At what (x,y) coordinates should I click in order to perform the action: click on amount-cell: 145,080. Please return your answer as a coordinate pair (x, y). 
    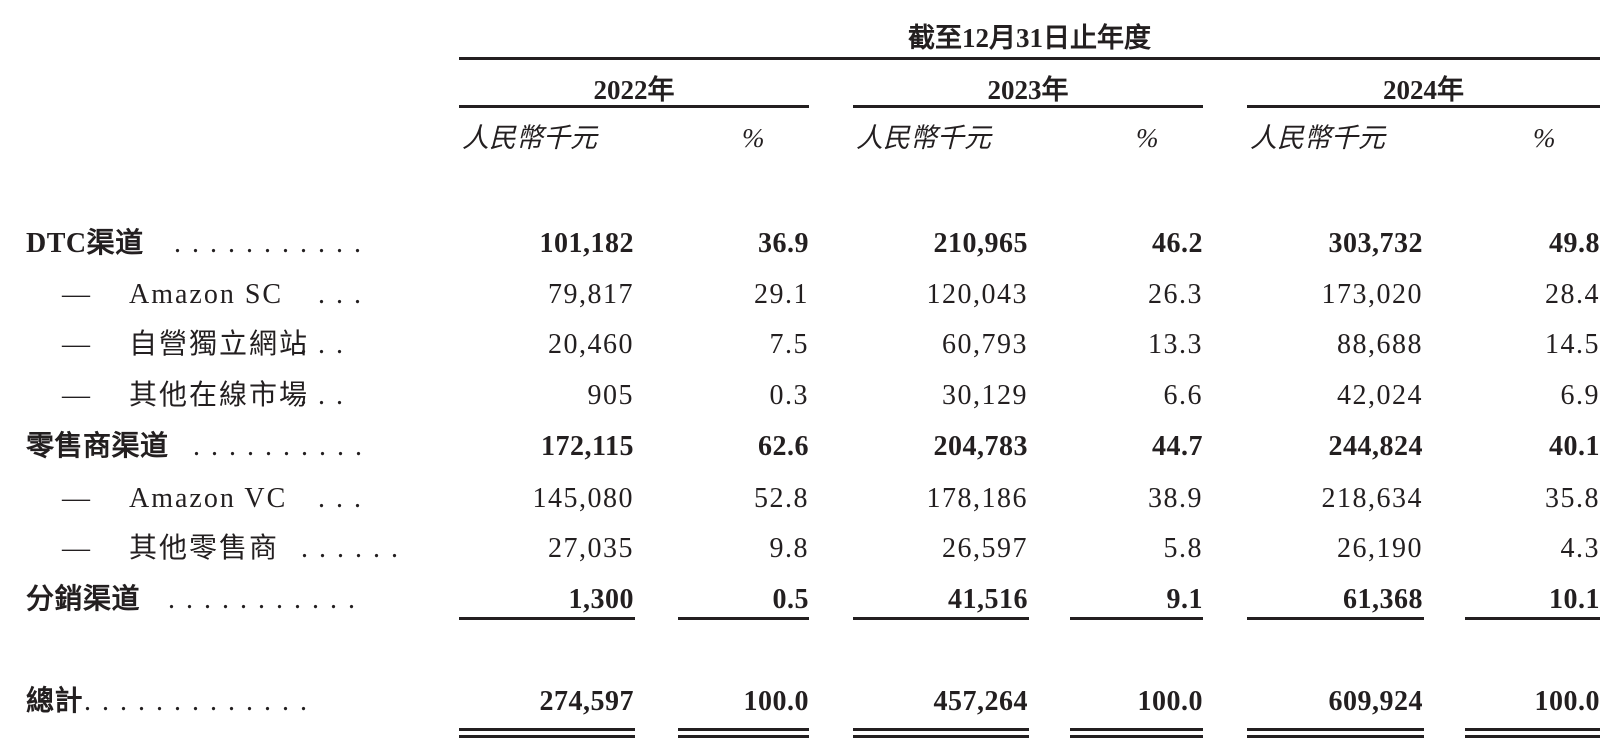
    Looking at the image, I should click on (583, 498).